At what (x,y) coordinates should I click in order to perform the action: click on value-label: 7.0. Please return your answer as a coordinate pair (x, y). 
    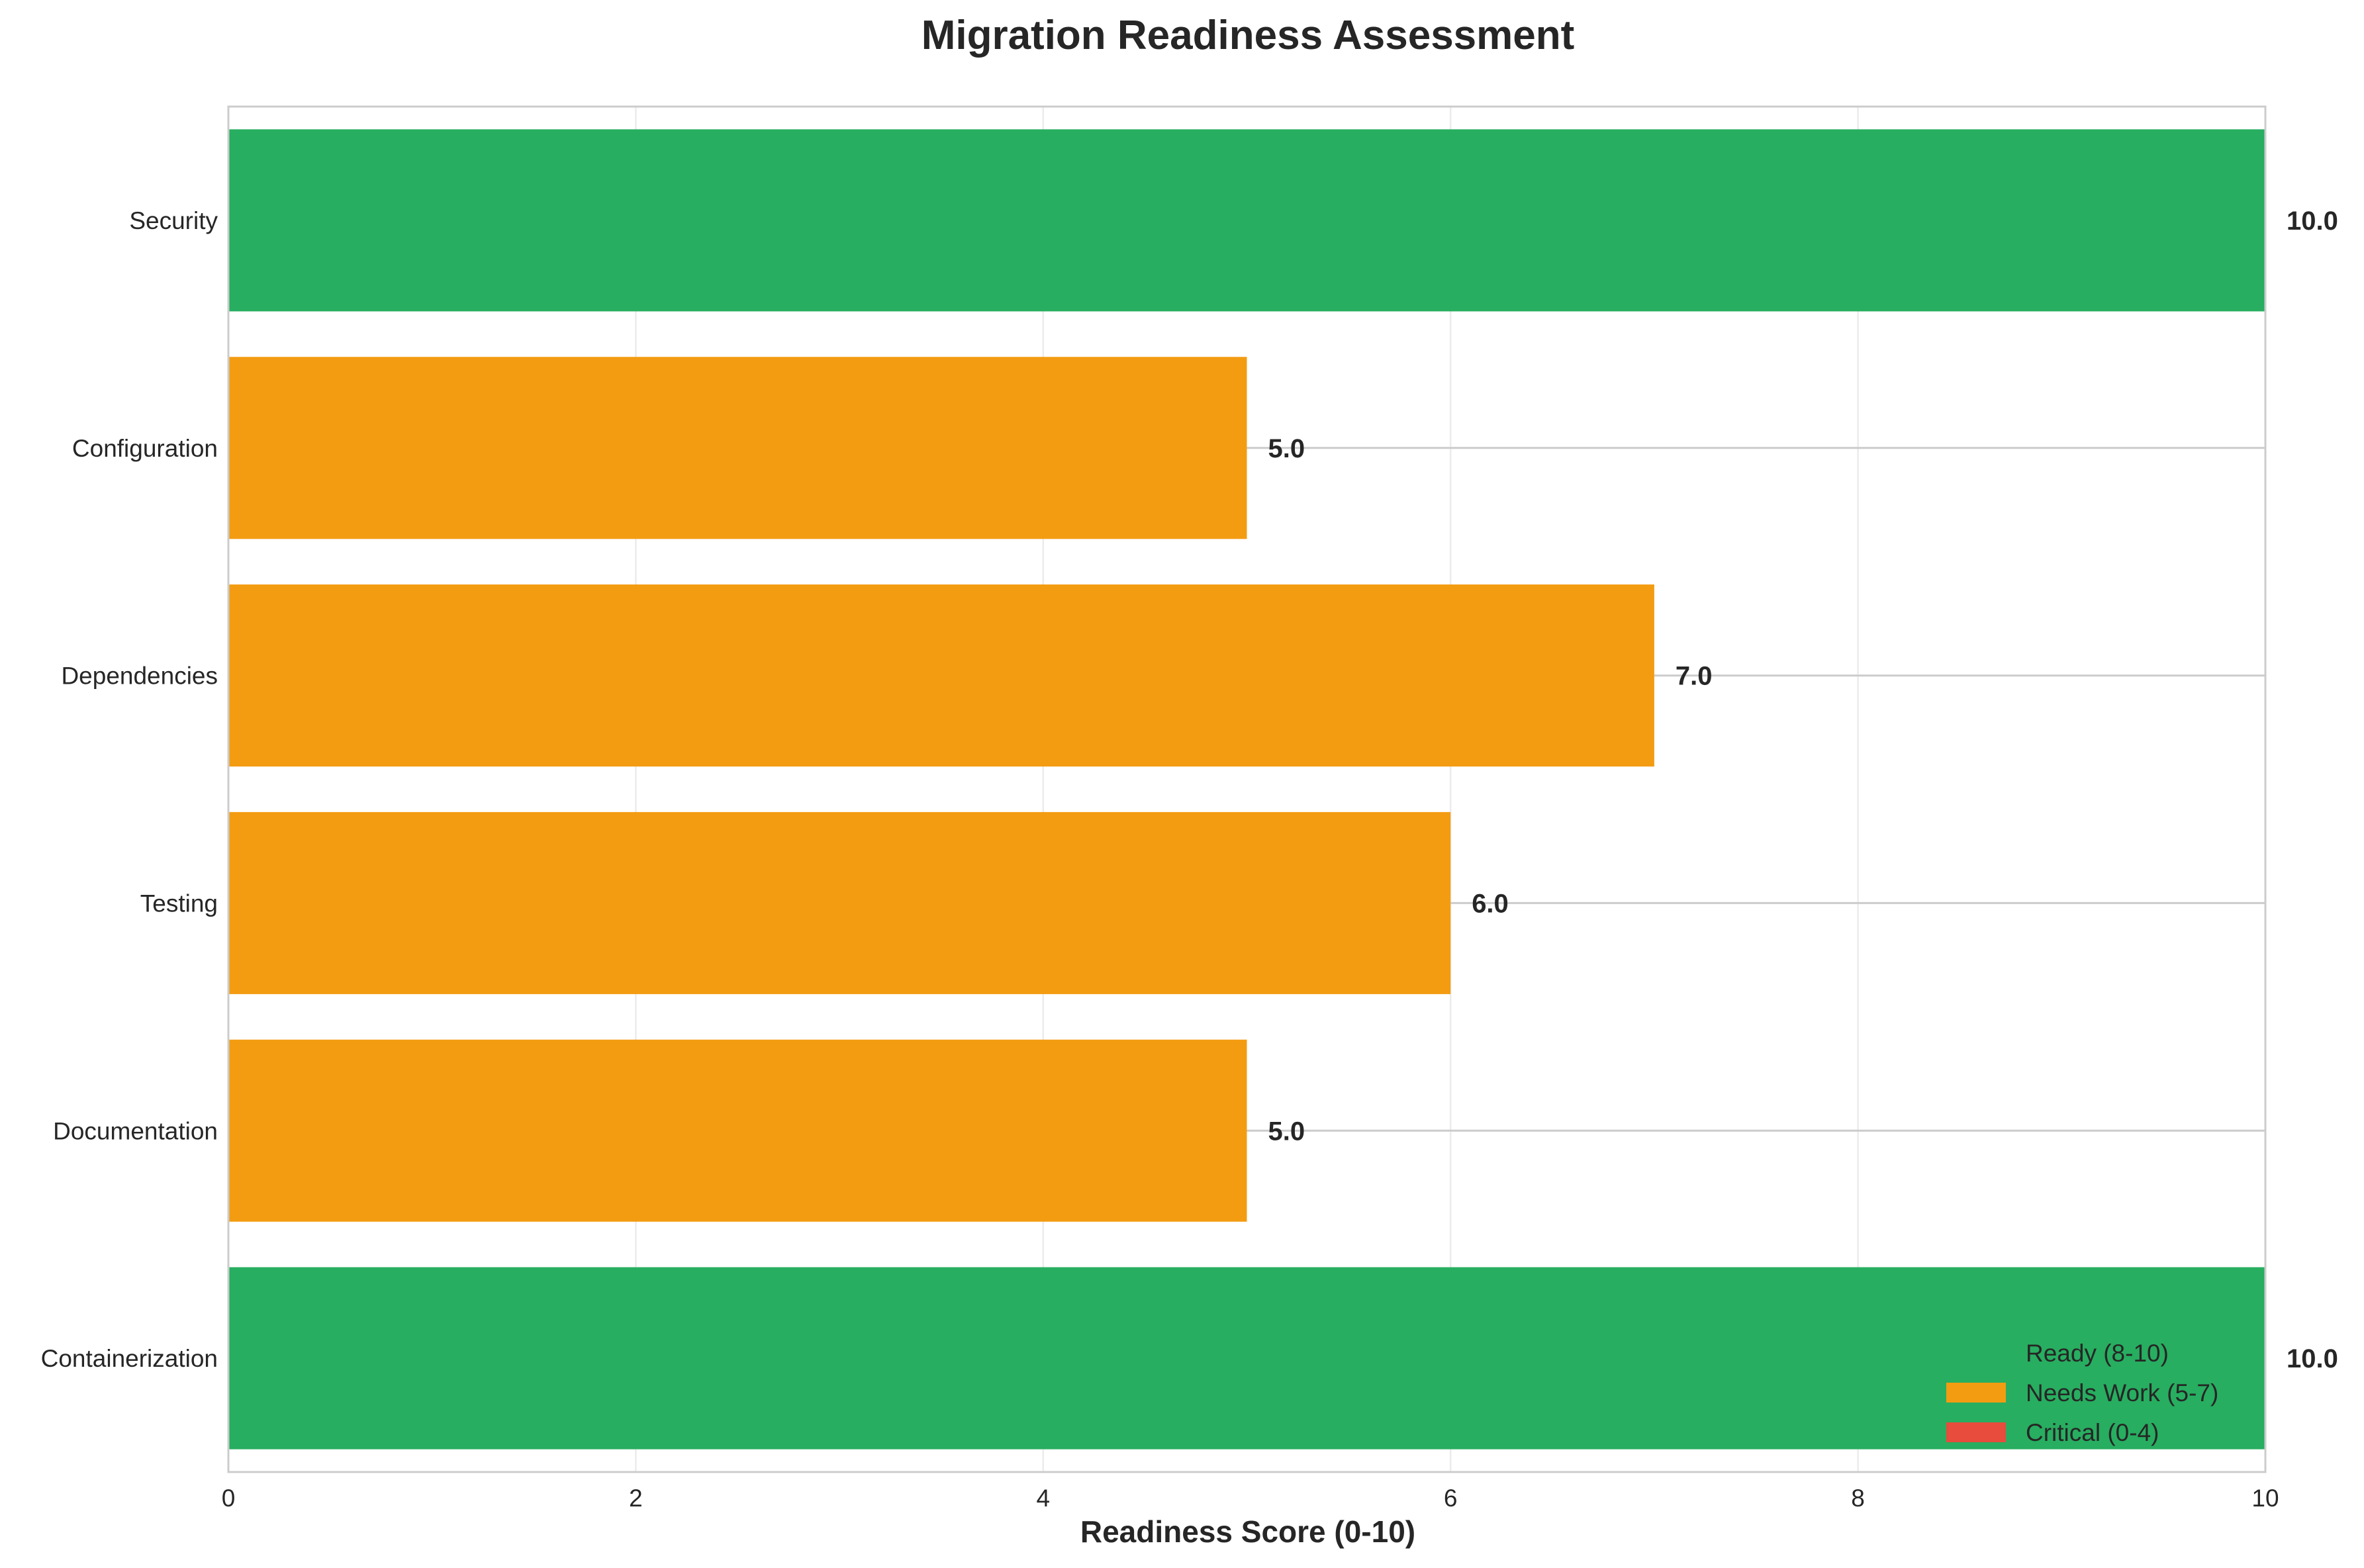
    Looking at the image, I should click on (1694, 676).